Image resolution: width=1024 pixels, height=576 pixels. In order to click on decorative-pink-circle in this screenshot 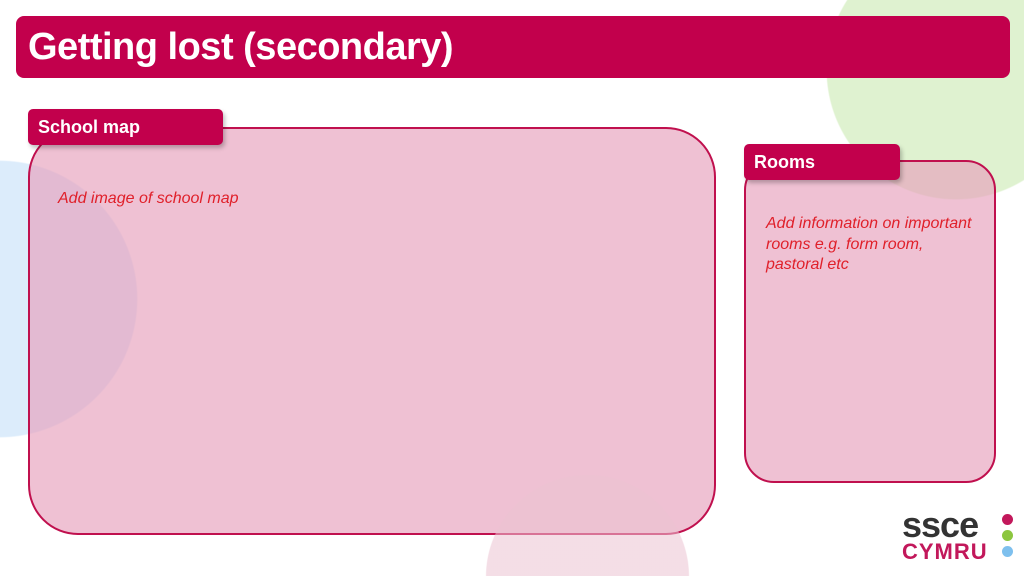, I will do `click(587, 525)`.